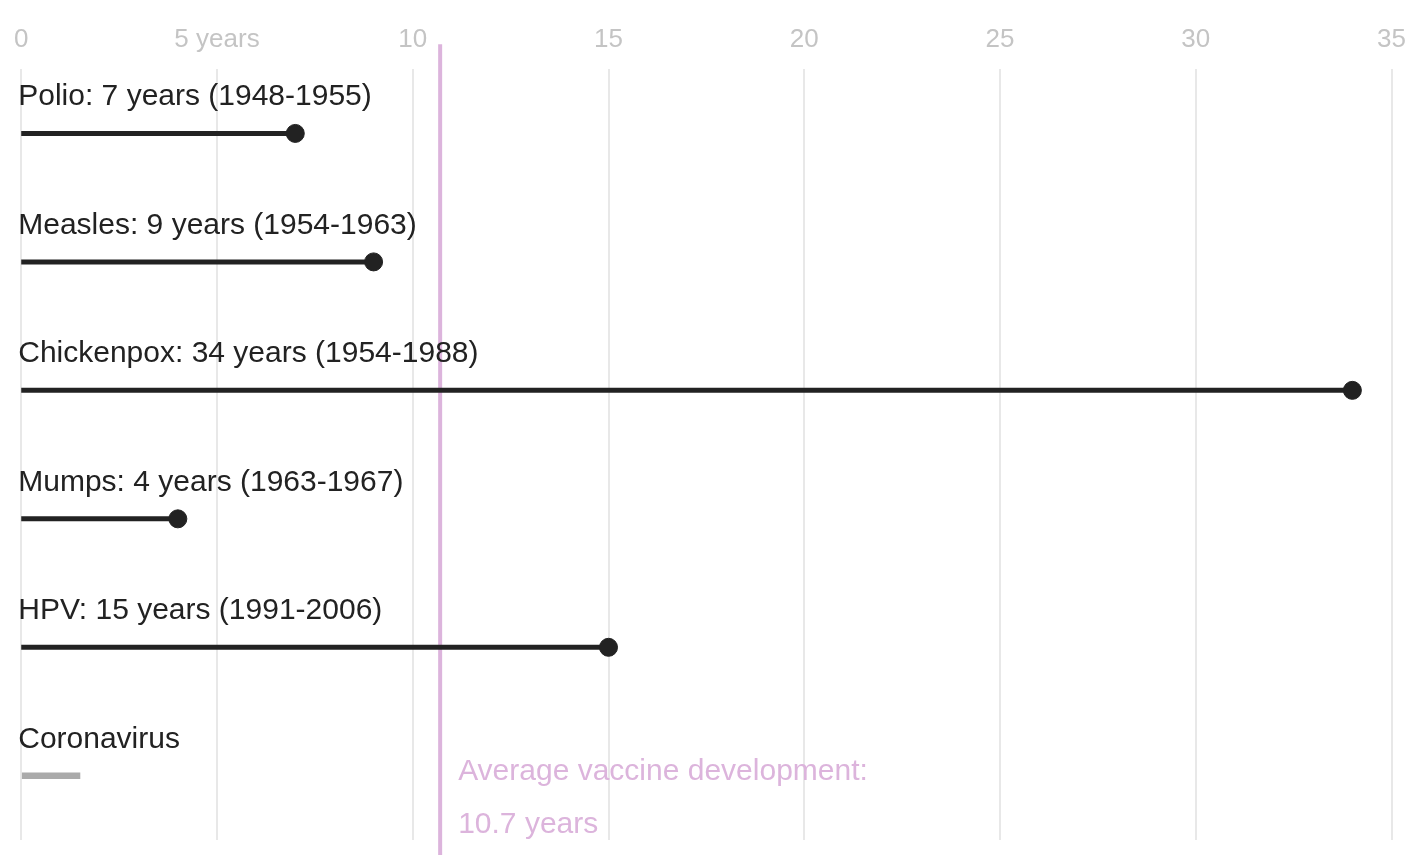  Describe the element at coordinates (413, 37) in the screenshot. I see `x-tick-label: 10` at that location.